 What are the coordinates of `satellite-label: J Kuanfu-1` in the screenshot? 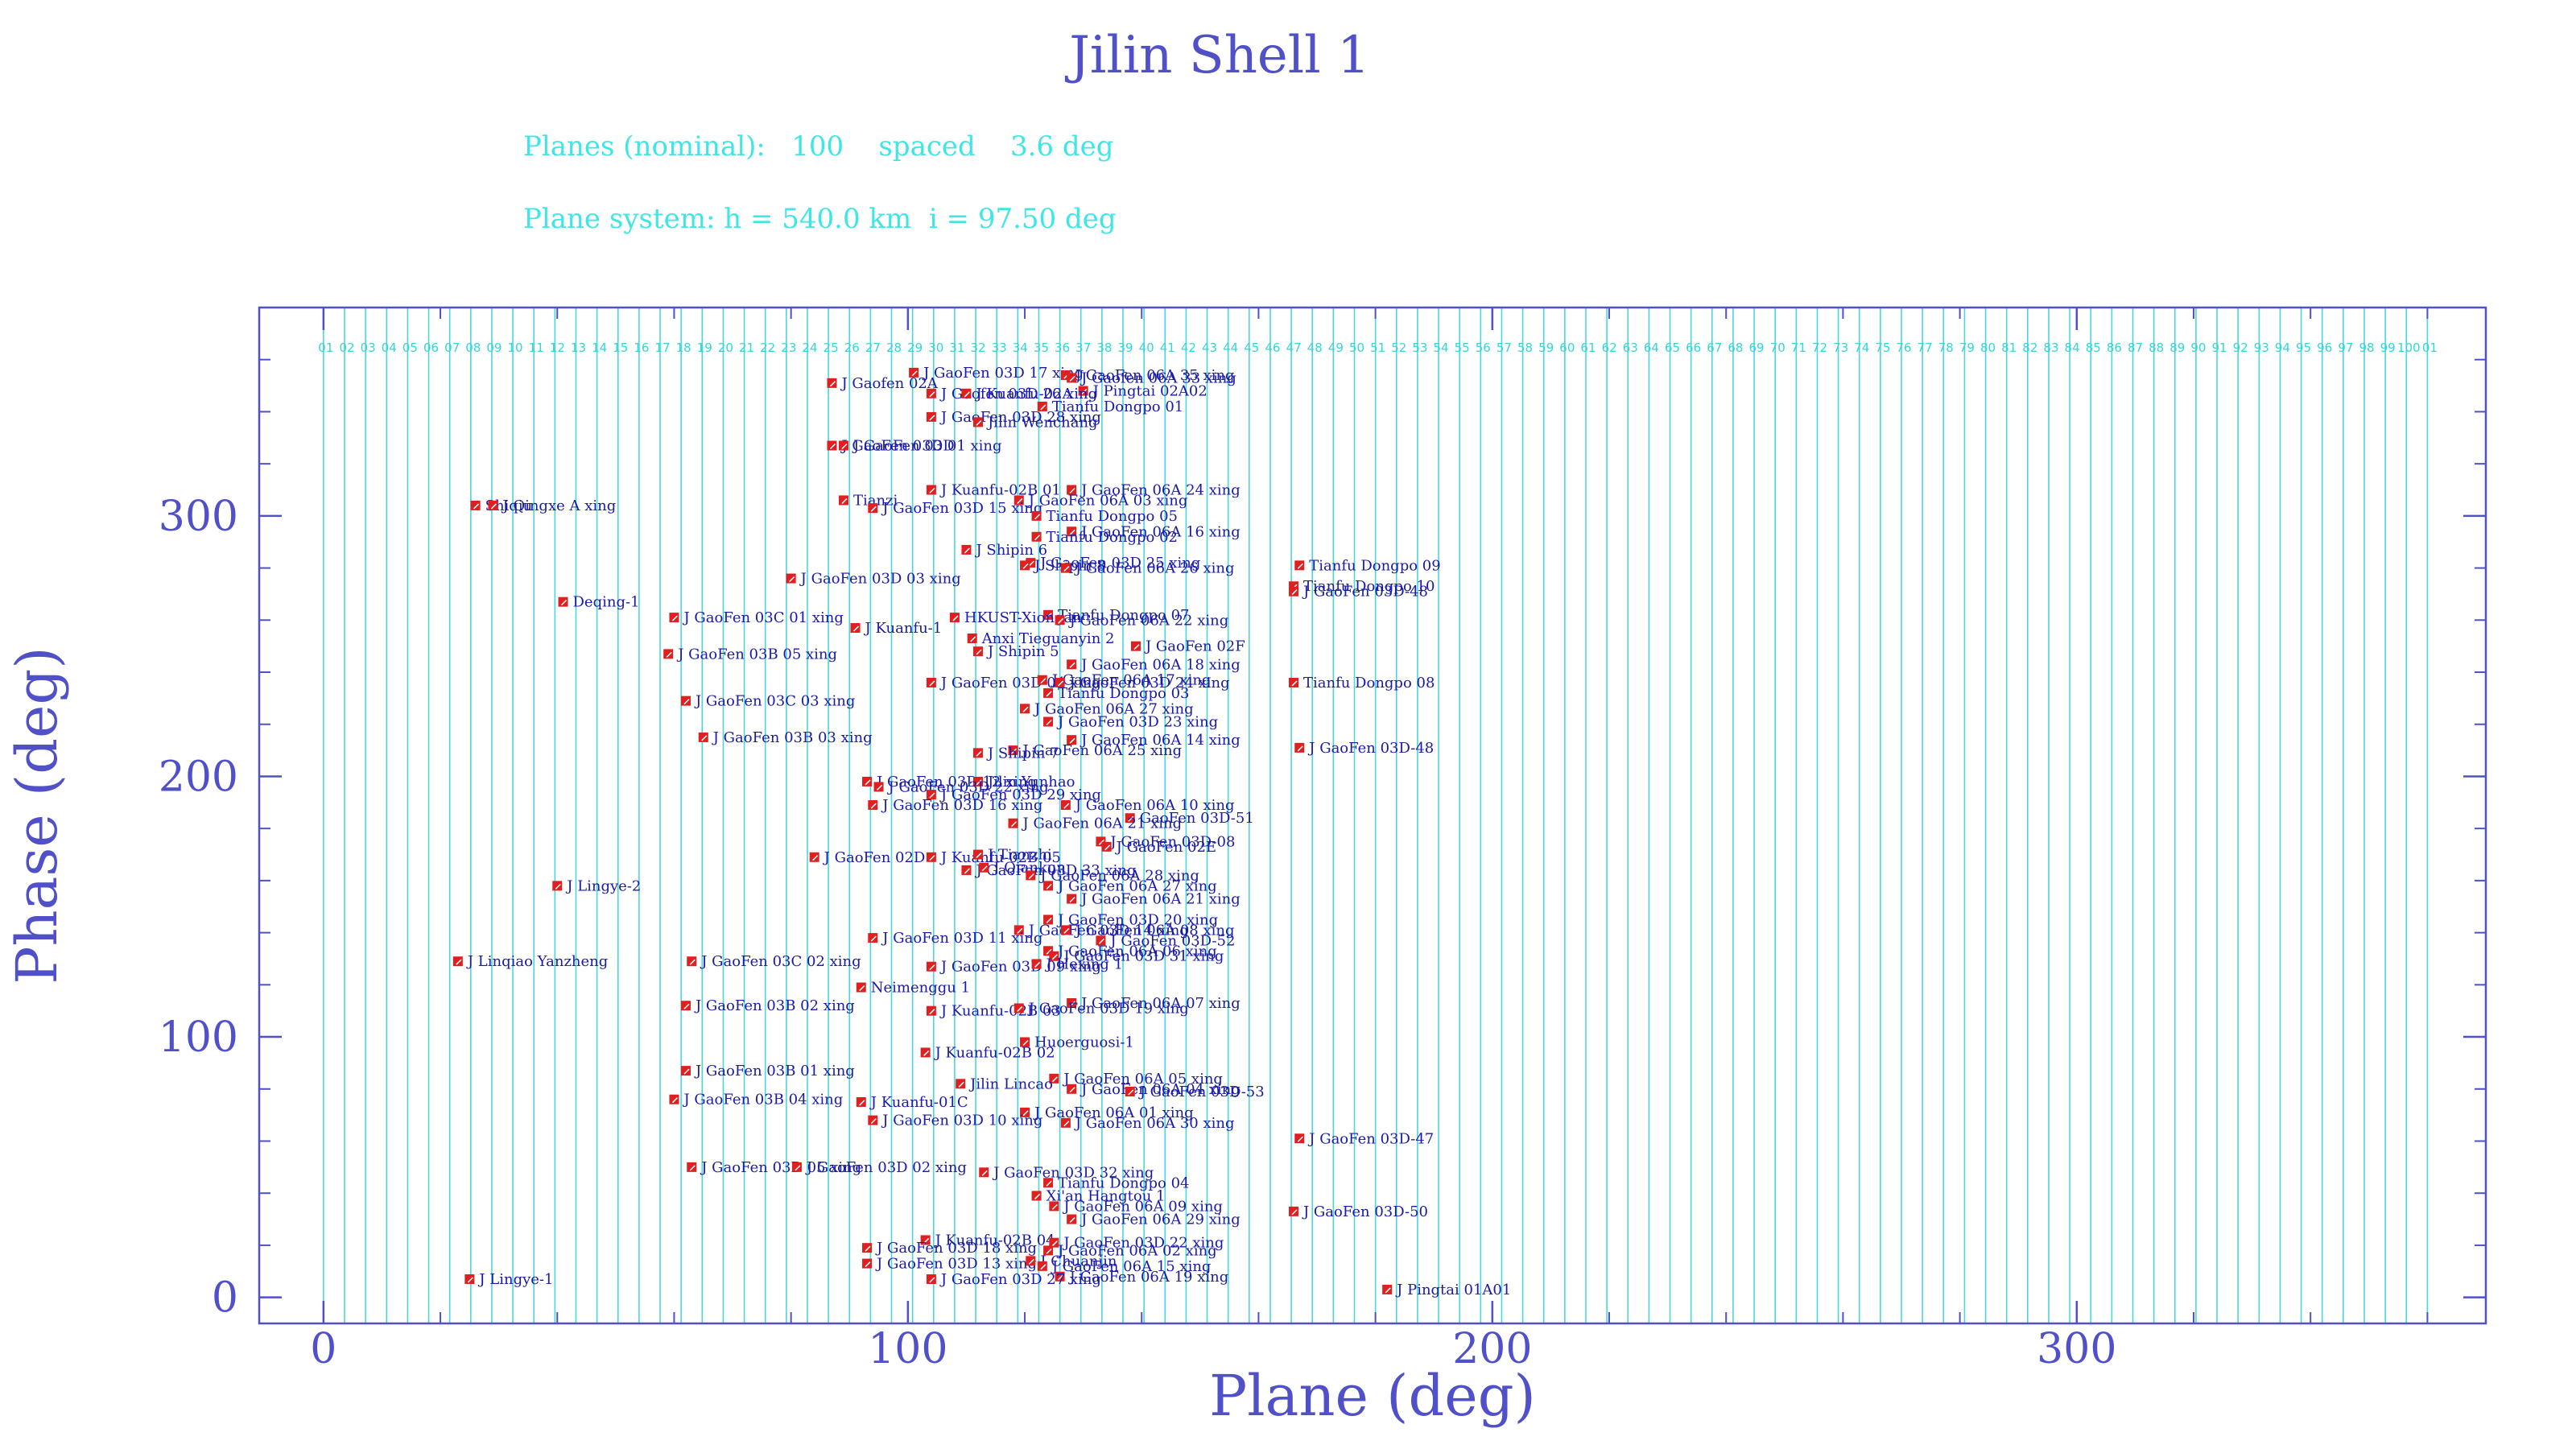 It's located at (903, 628).